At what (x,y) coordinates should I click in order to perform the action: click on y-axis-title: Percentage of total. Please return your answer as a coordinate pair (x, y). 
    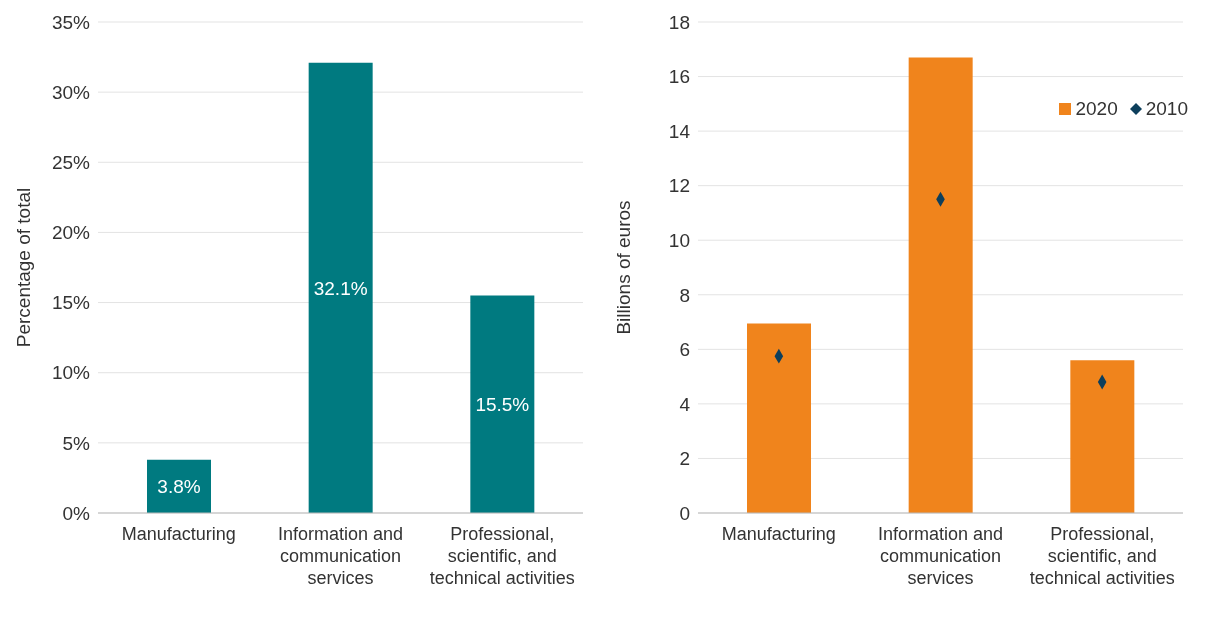
    Looking at the image, I should click on (23, 267).